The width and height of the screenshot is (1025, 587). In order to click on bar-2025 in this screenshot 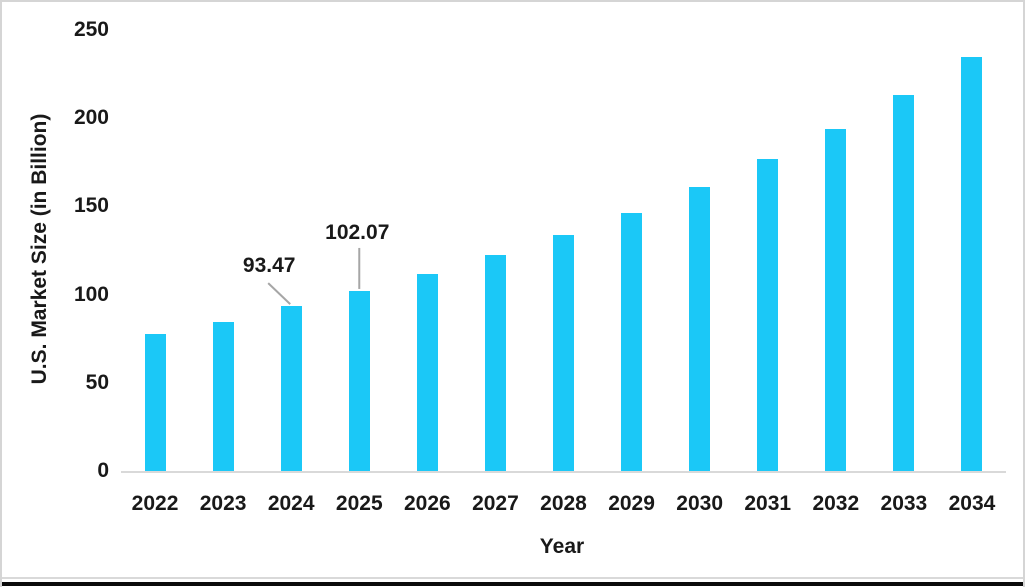, I will do `click(359, 380)`.